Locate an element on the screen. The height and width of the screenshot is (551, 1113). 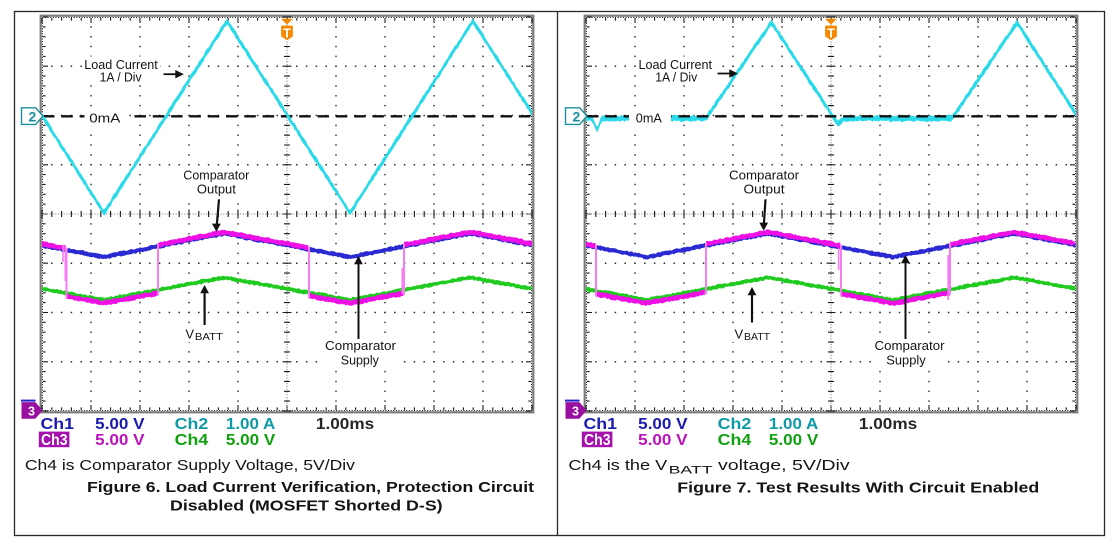
svg-text: Disabled (MOSFET Shorted D-S) is located at coordinates (306, 506).